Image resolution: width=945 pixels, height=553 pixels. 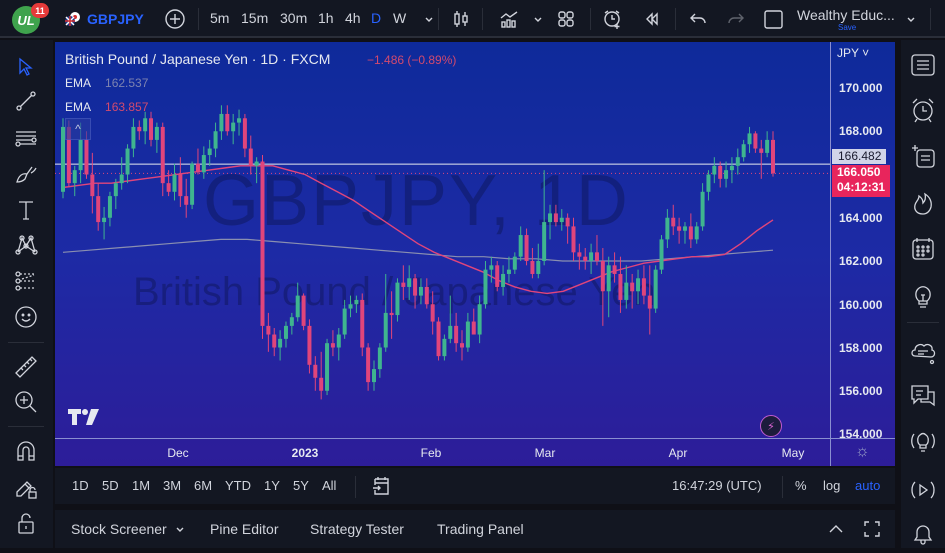 What do you see at coordinates (862, 451) in the screenshot?
I see `chart-settings-sun-icon: ☼` at bounding box center [862, 451].